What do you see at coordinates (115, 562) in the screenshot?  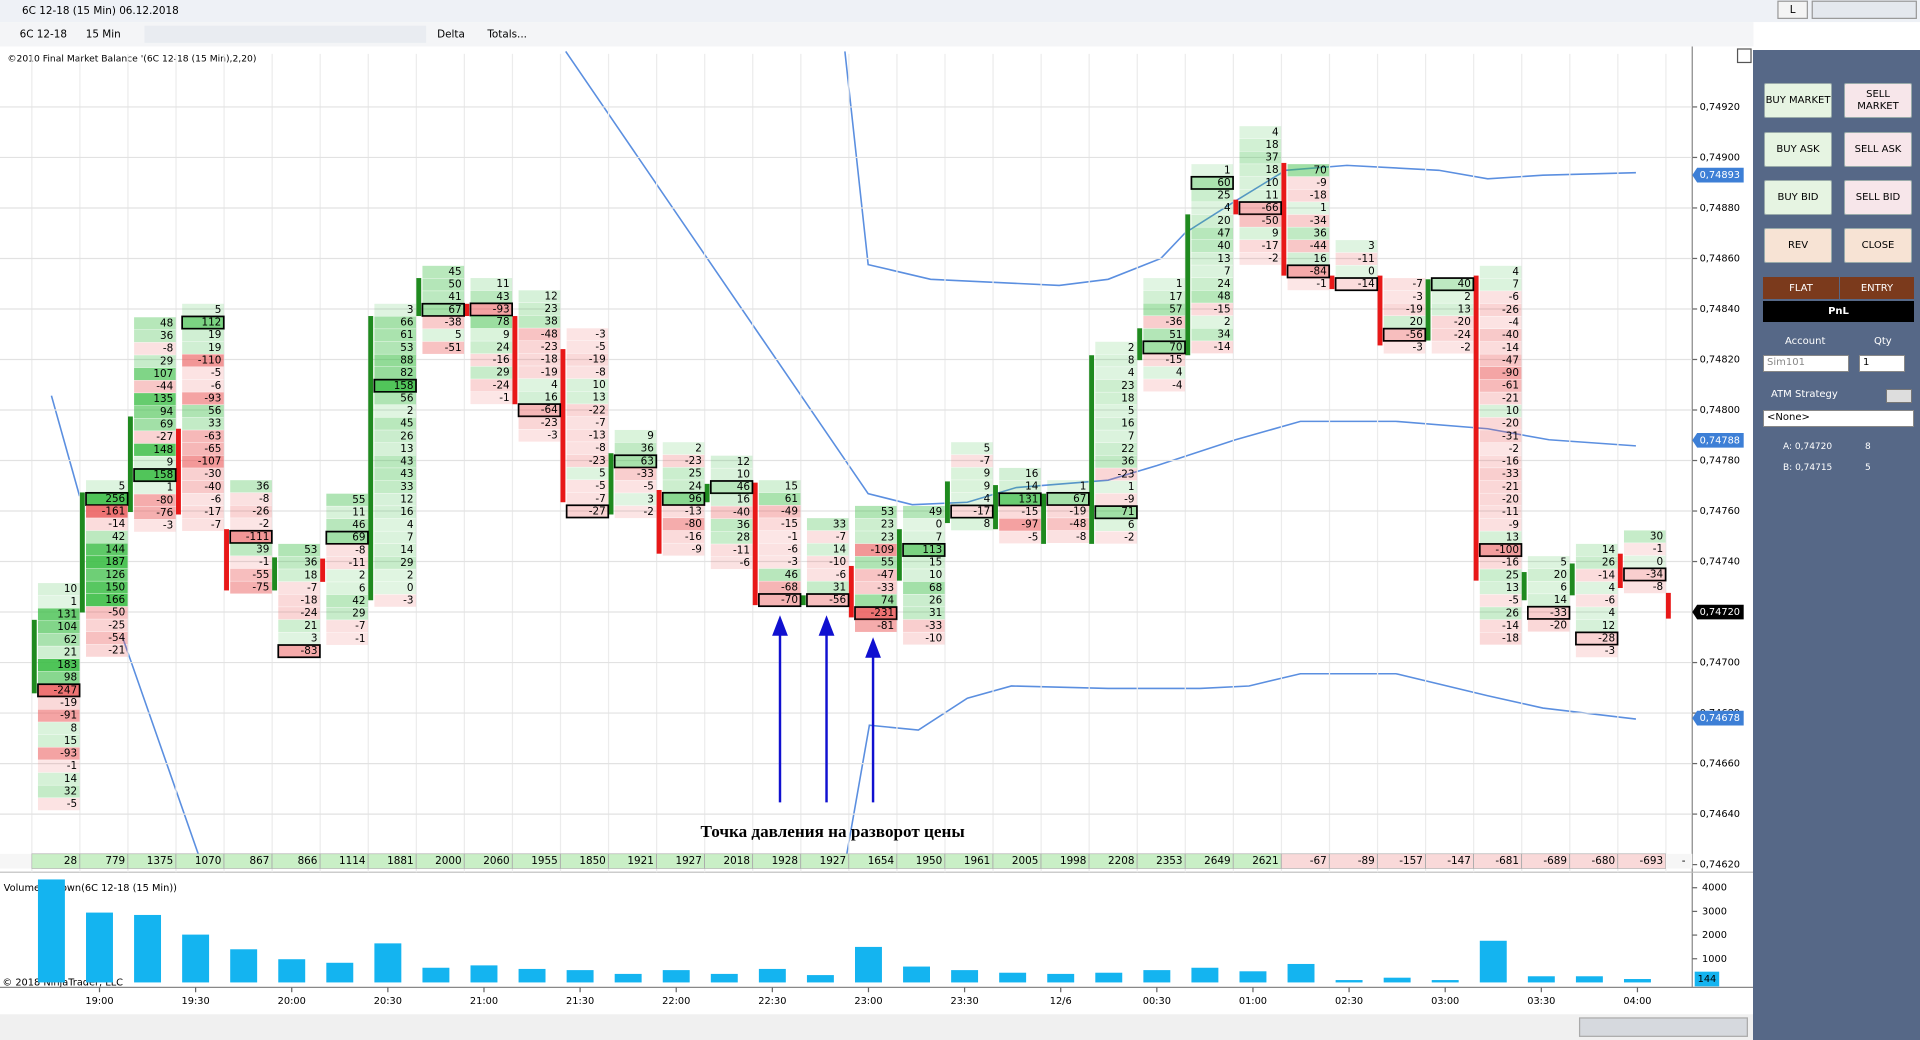 I see `footprint-value: 187` at bounding box center [115, 562].